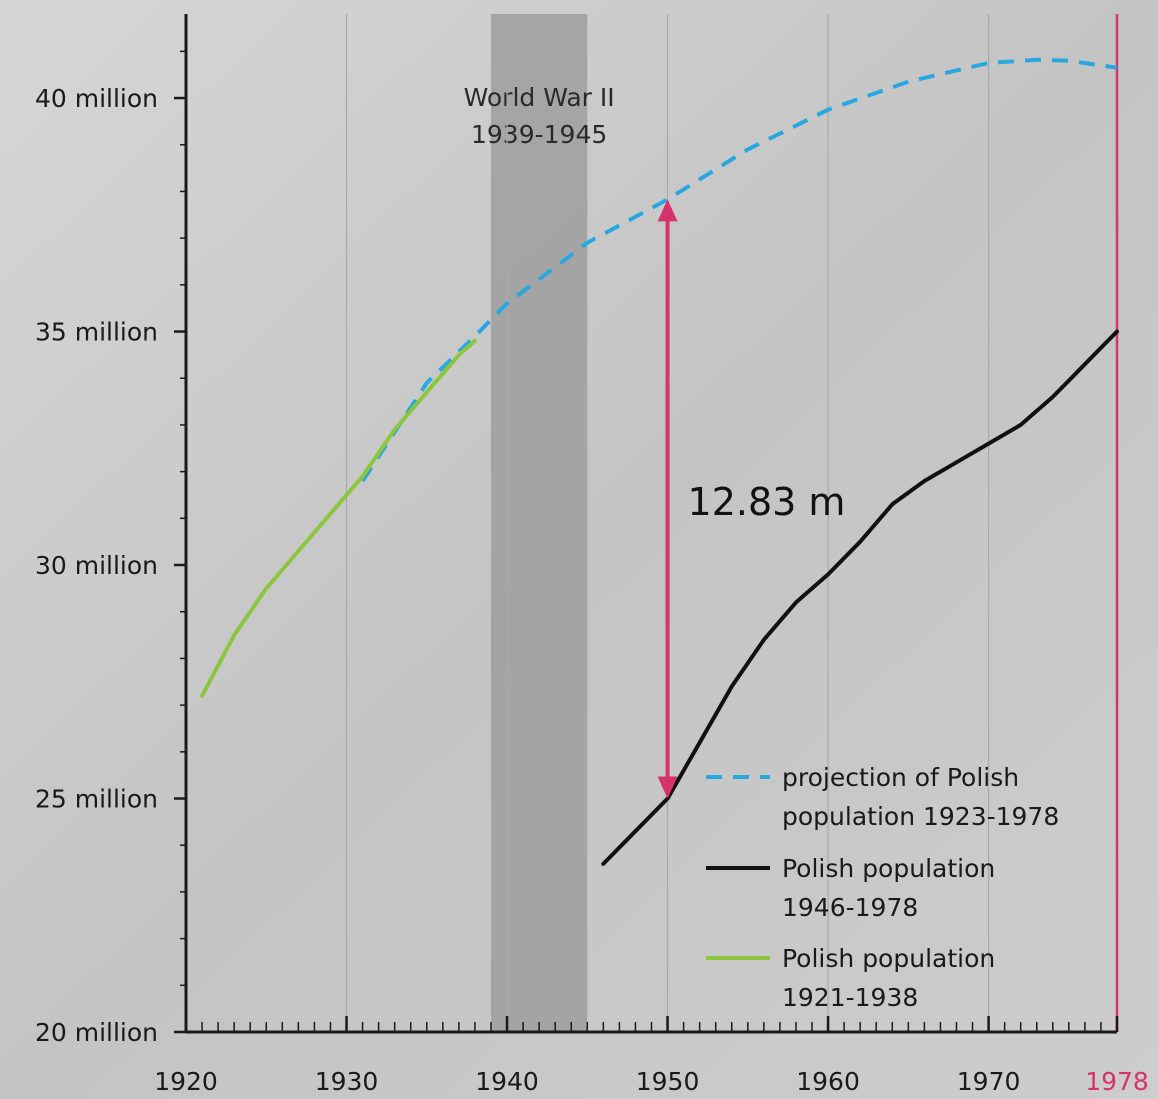  What do you see at coordinates (96, 1032) in the screenshot?
I see `y-tick-label: 20 million` at bounding box center [96, 1032].